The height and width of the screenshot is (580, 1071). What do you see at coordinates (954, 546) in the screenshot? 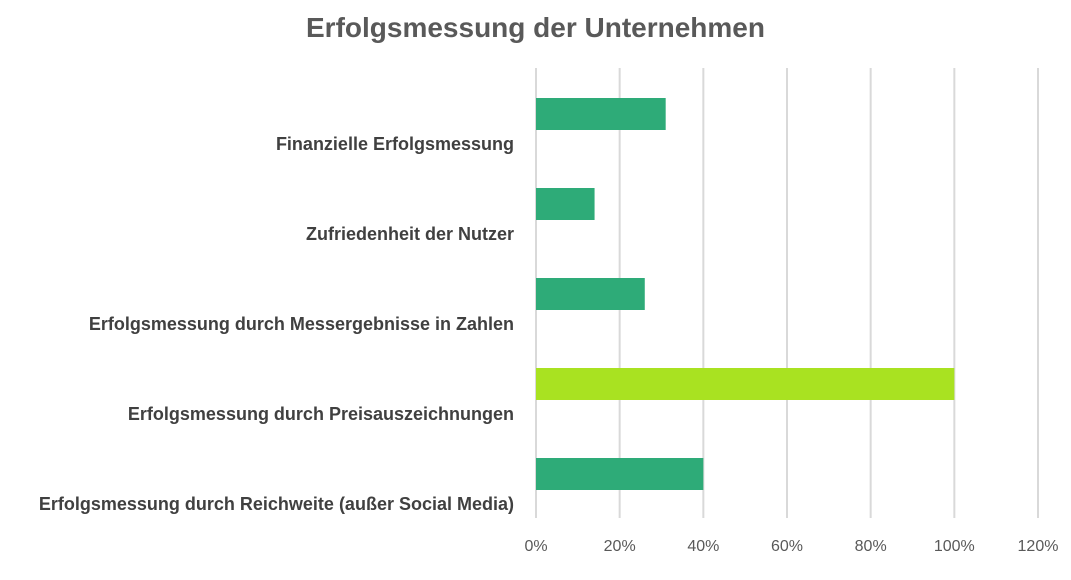
I see `x-tick-label: 100%` at bounding box center [954, 546].